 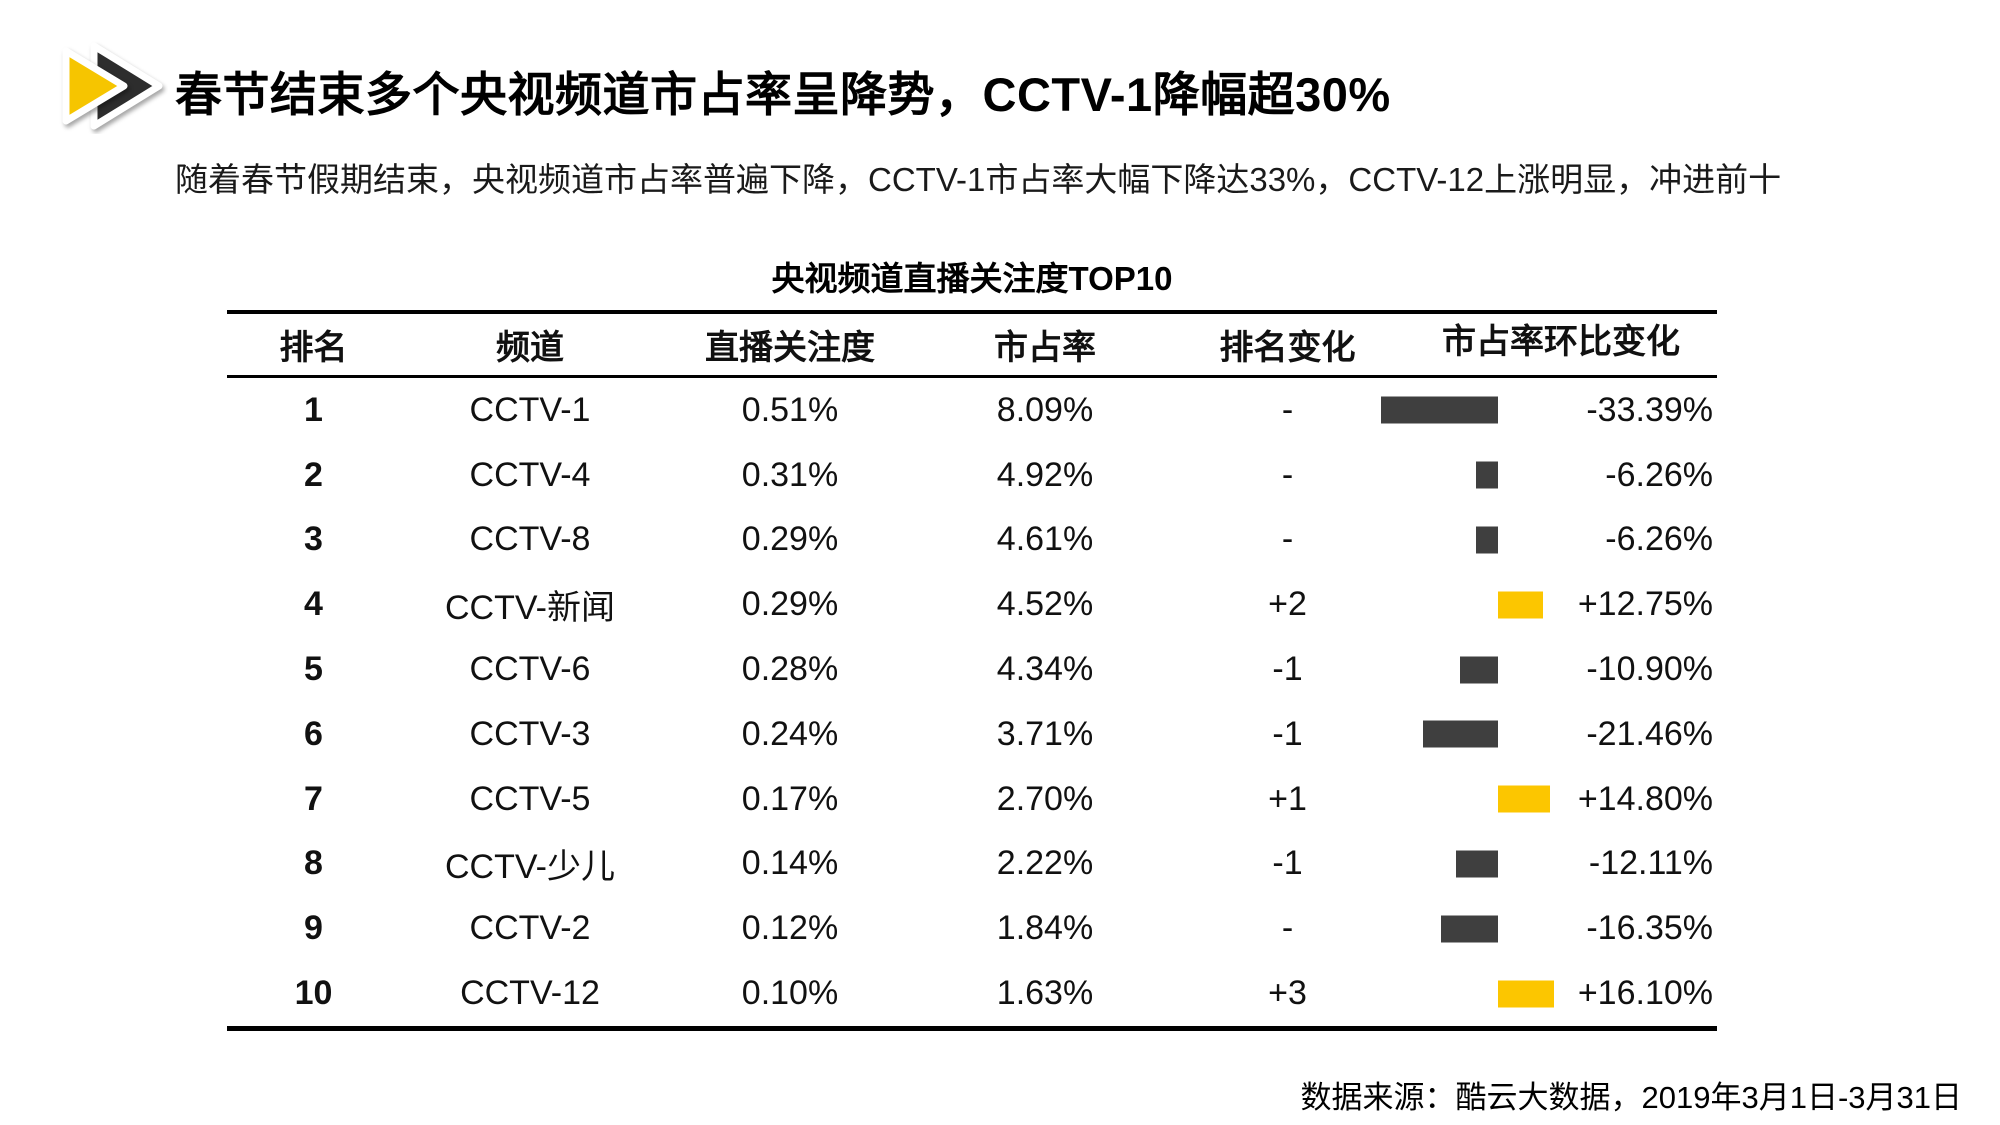 I want to click on table-row: 5 CCTV-6 0.28% 4.34% -1 -10.90%, so click(x=972, y=669).